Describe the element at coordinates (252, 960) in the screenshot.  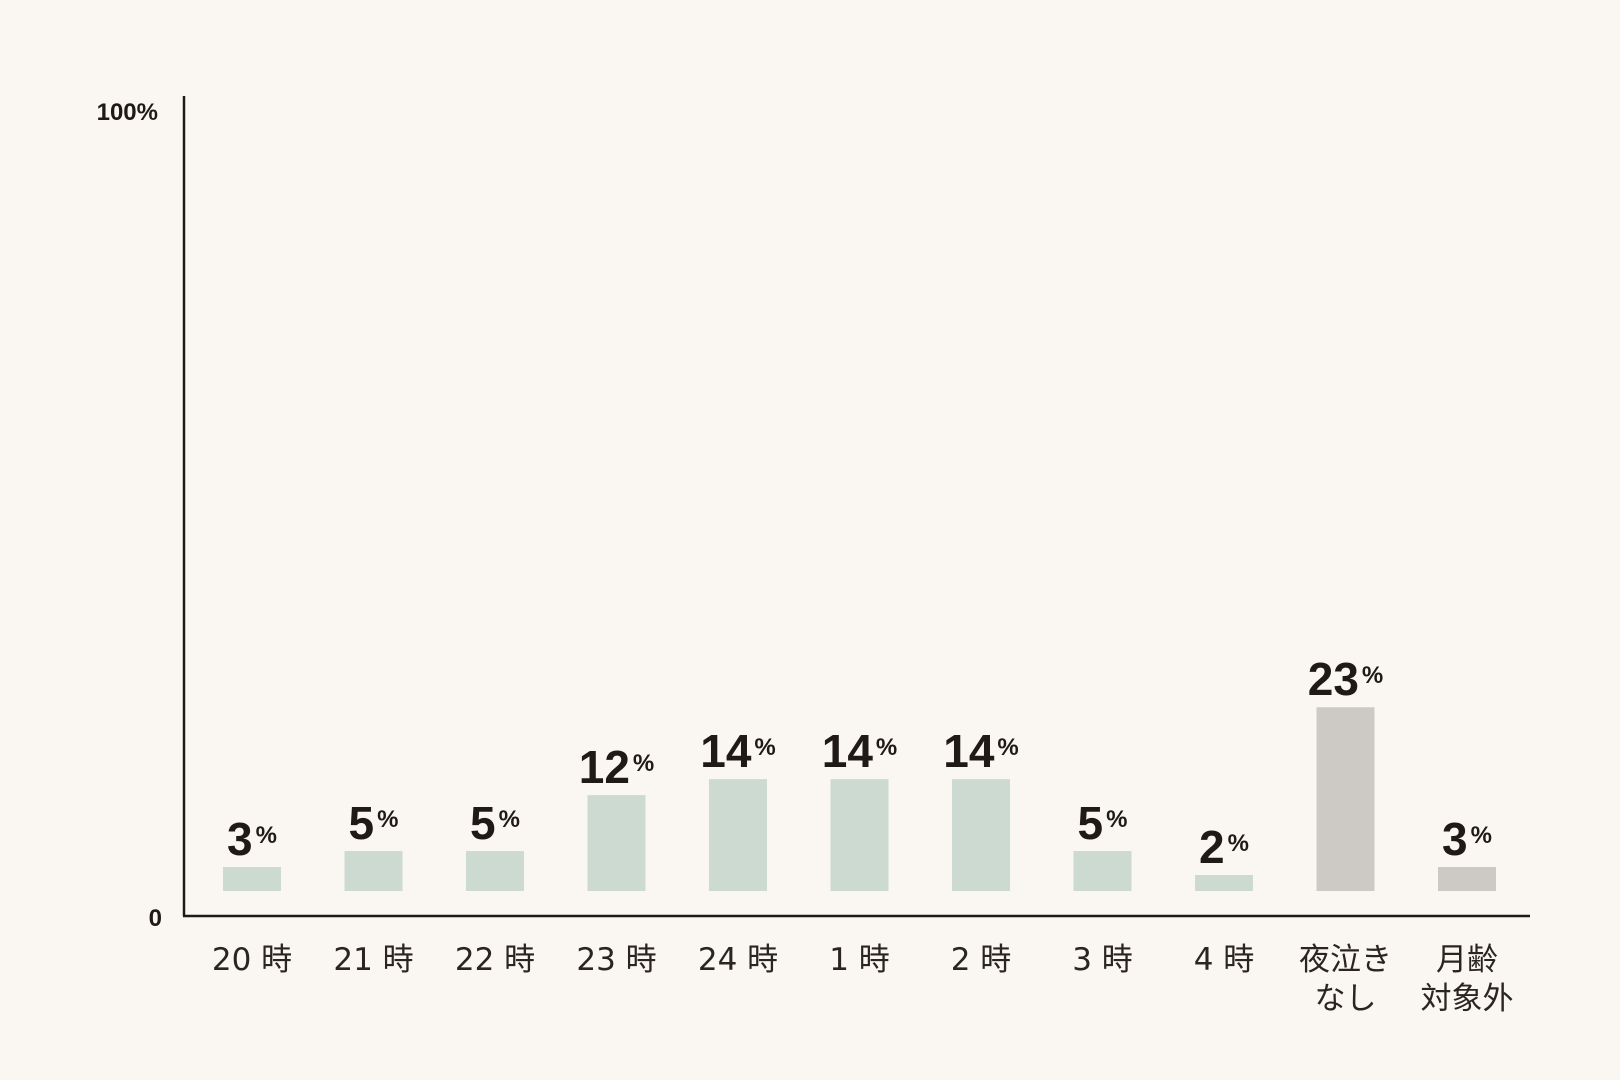
I see `x-tick-label: 20 時` at that location.